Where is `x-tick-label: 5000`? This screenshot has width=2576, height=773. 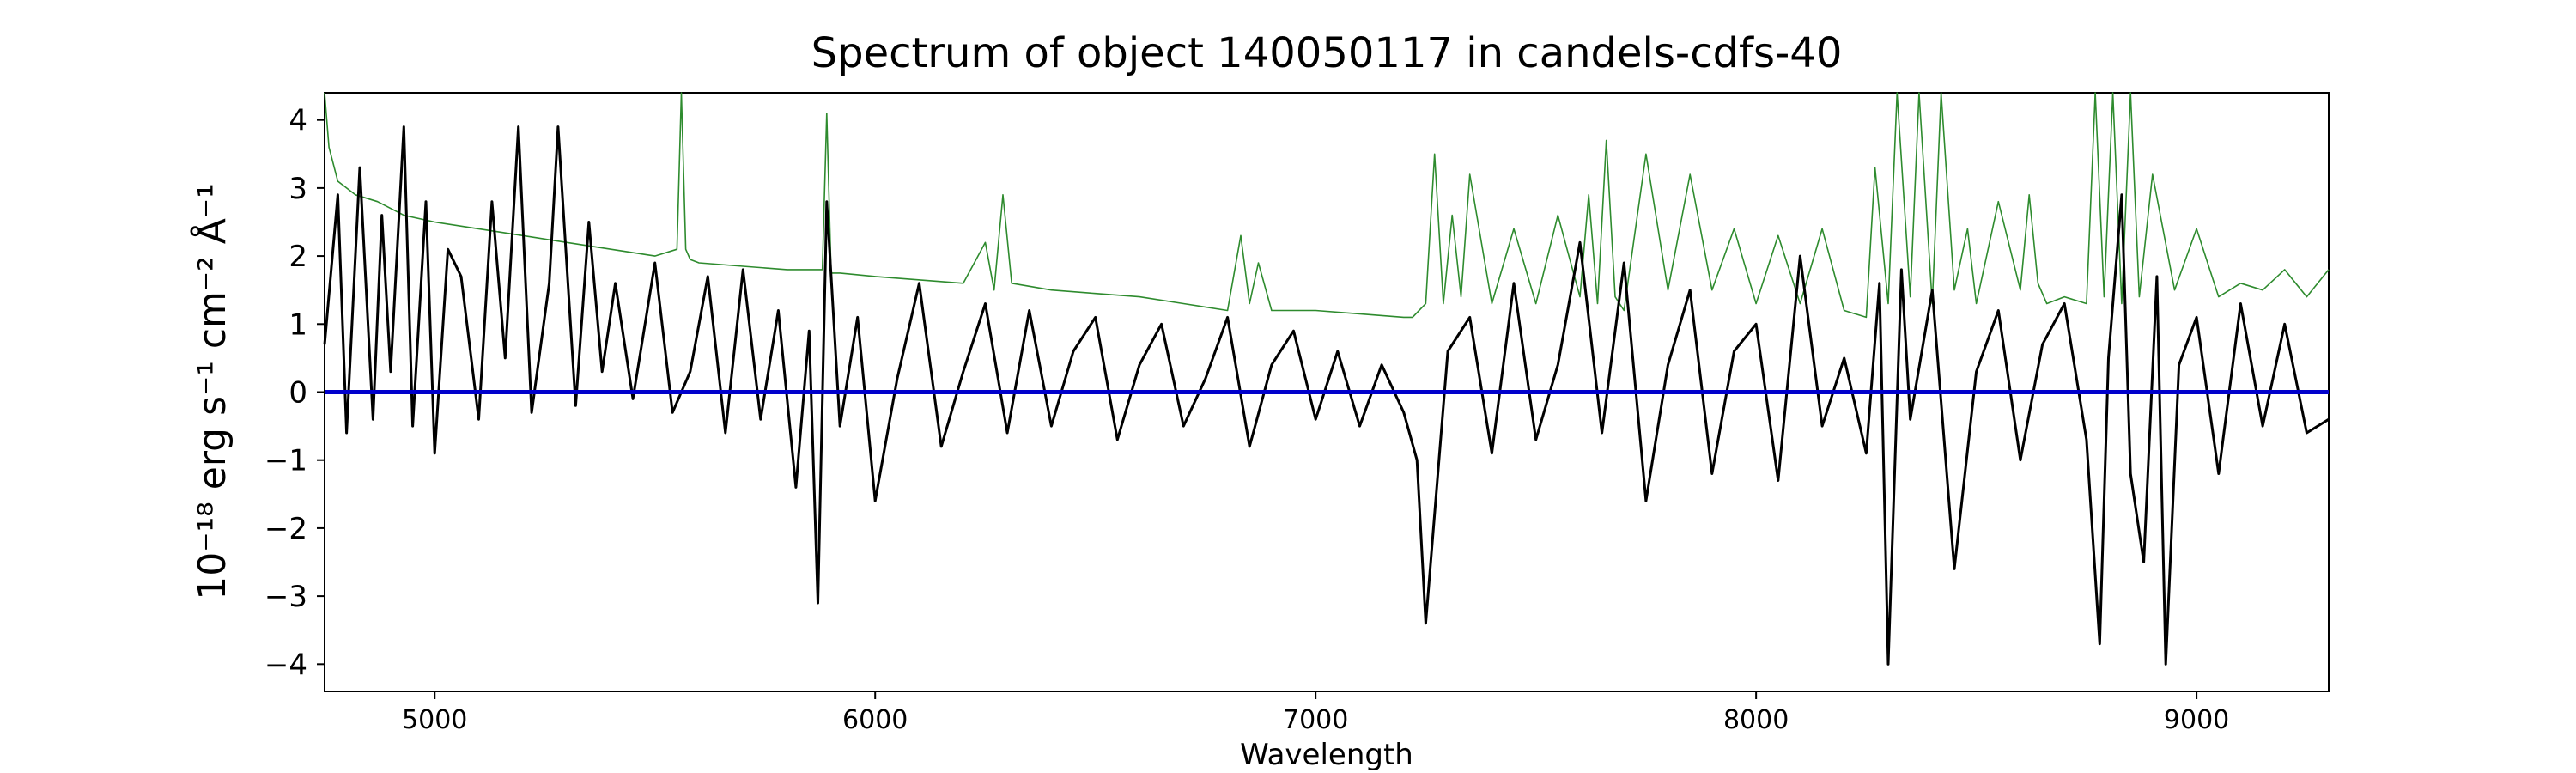 x-tick-label: 5000 is located at coordinates (434, 720).